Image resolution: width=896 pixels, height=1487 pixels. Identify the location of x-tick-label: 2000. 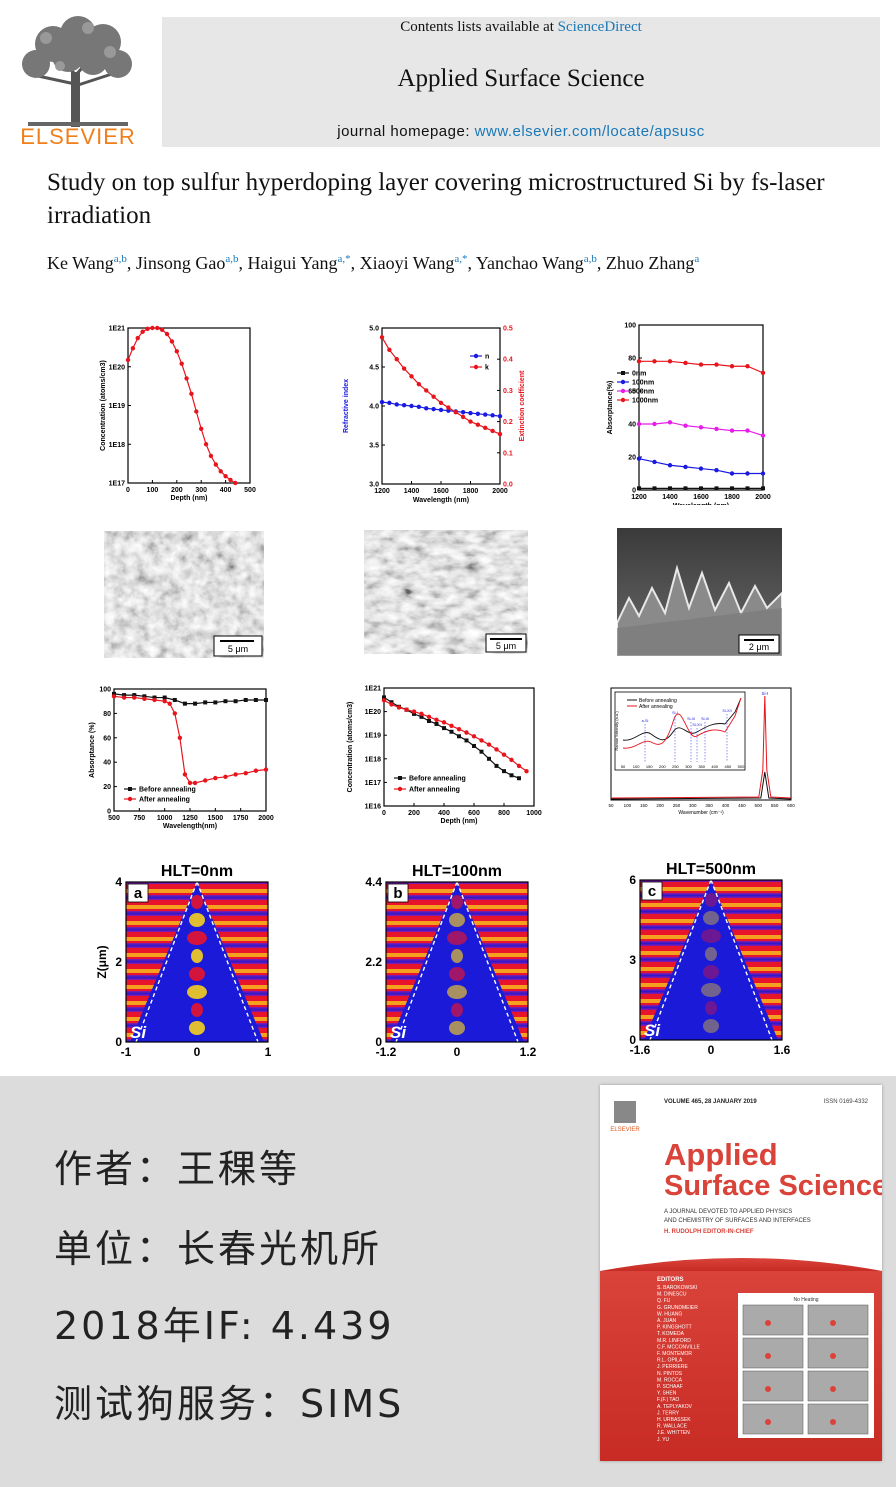
(500, 491).